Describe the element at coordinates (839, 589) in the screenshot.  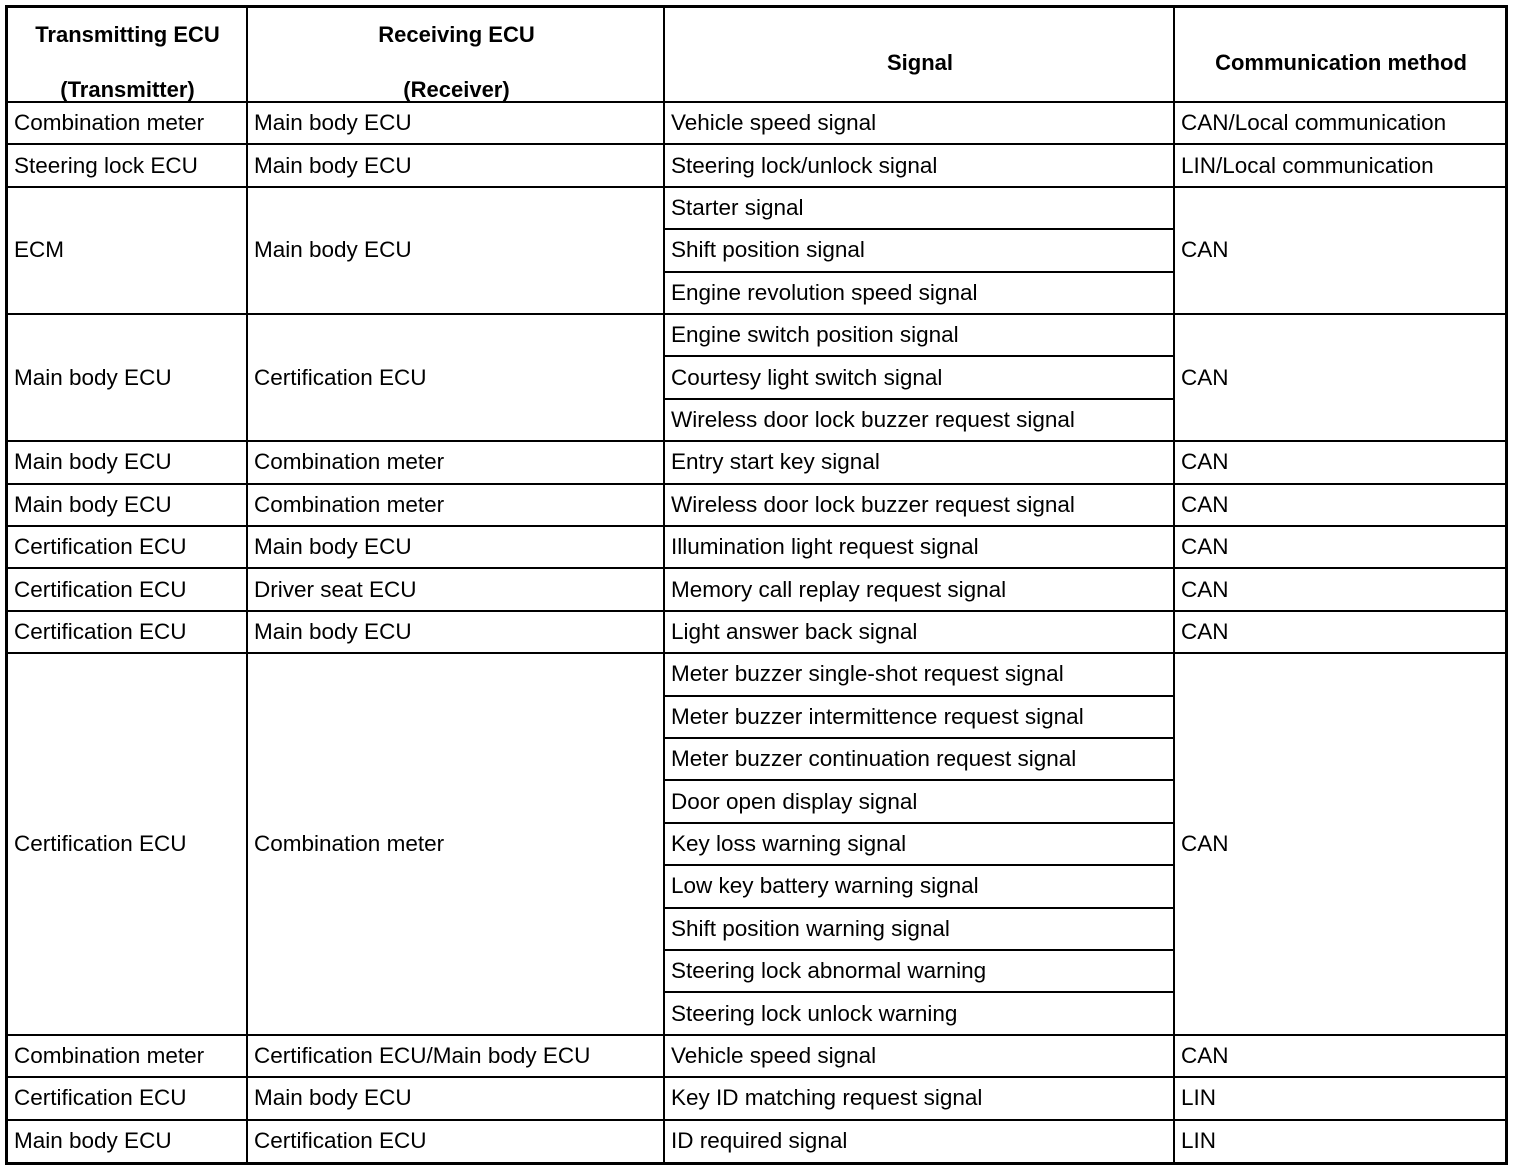
I see `signal-cell: Memory call replay request signal` at that location.